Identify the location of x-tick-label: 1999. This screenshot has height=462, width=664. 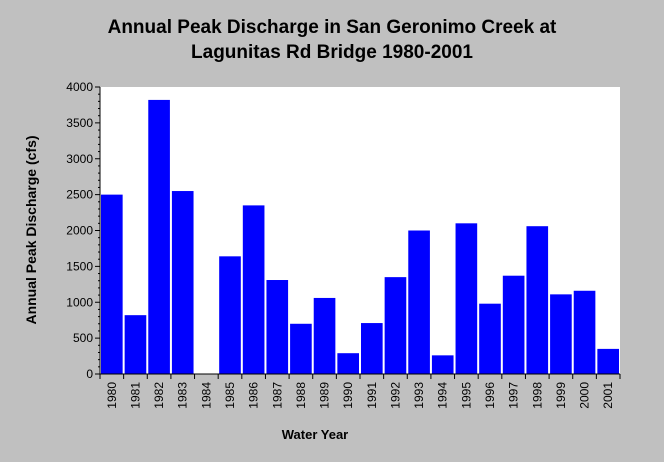
(561, 395).